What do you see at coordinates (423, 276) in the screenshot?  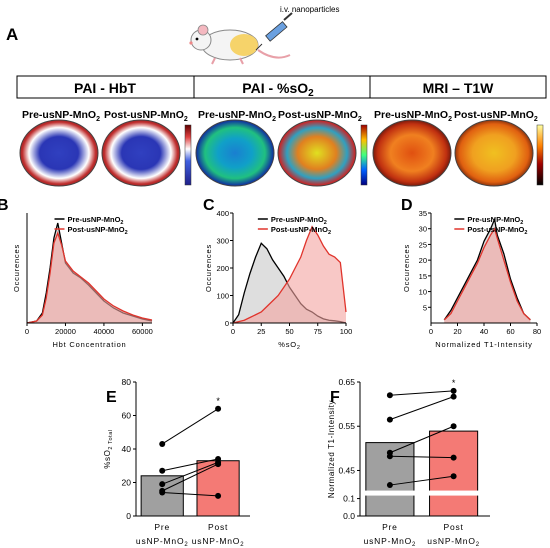 I see `y-tick-label: 15` at bounding box center [423, 276].